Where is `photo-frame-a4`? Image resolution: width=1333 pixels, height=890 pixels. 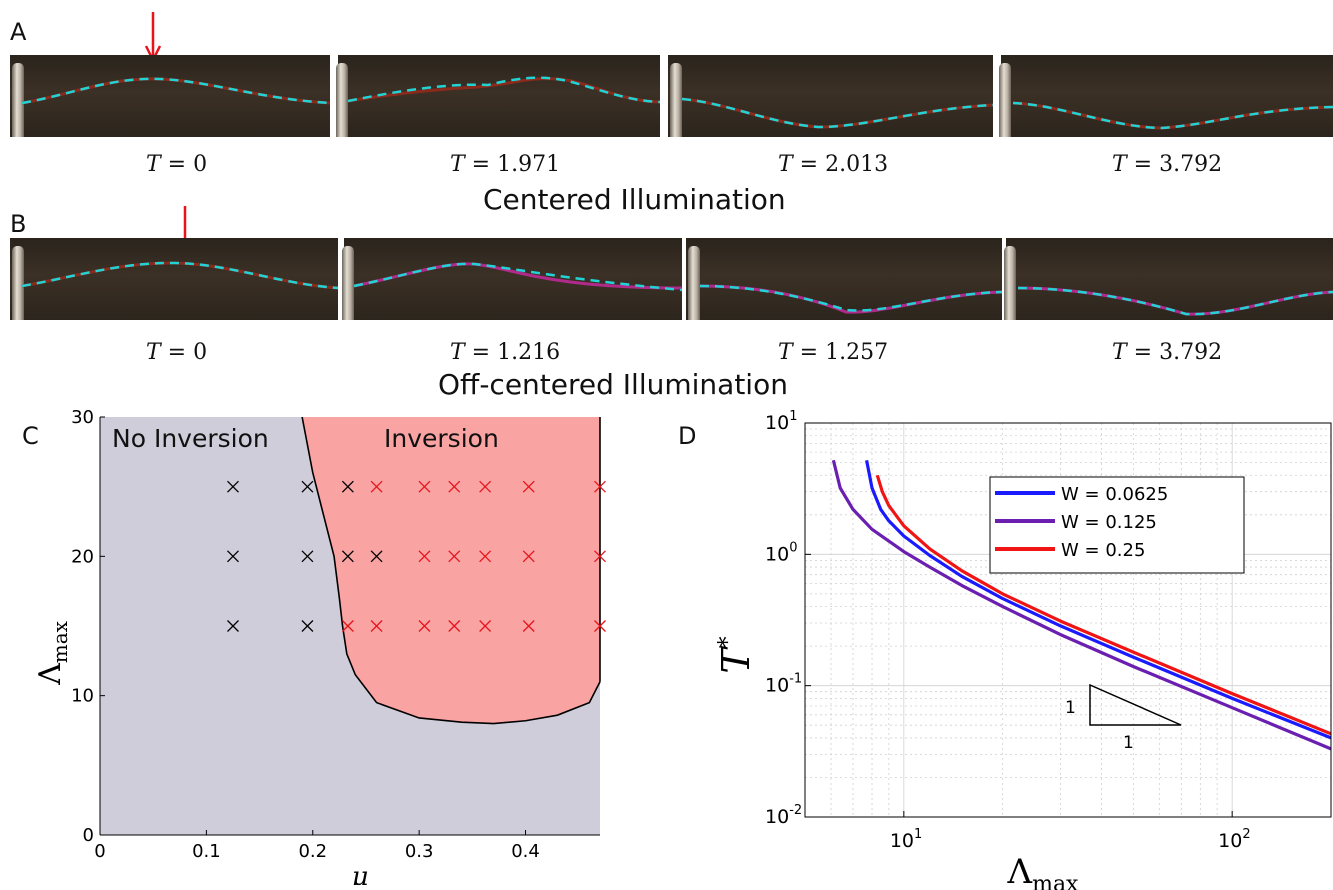 photo-frame-a4 is located at coordinates (1166, 96).